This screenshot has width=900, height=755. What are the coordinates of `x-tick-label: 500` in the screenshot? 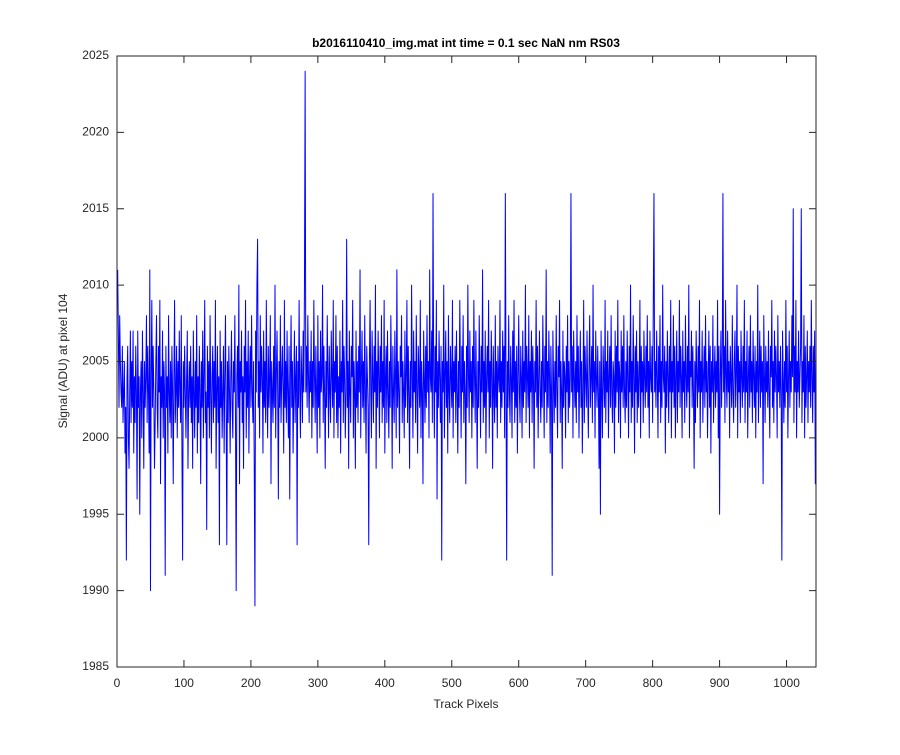 It's located at (452, 683).